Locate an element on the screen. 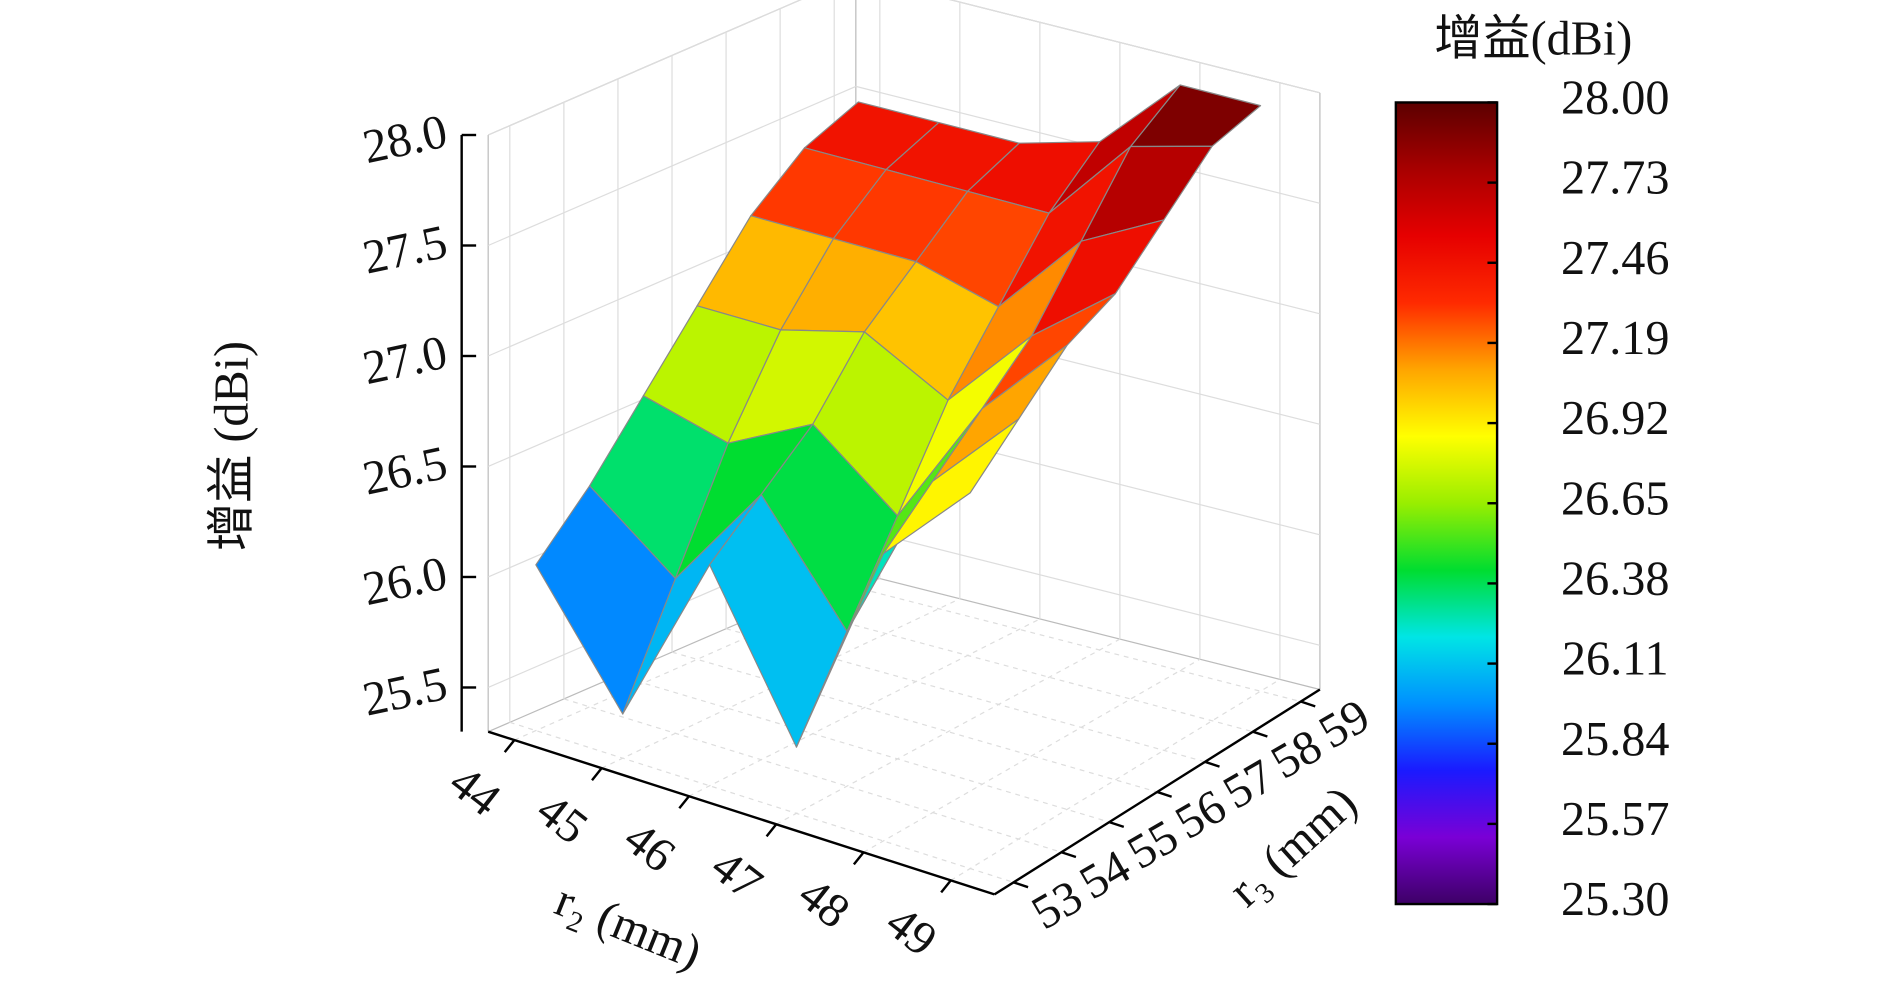 This screenshot has height=998, width=1890. x-tick-label: 45 is located at coordinates (562, 818).